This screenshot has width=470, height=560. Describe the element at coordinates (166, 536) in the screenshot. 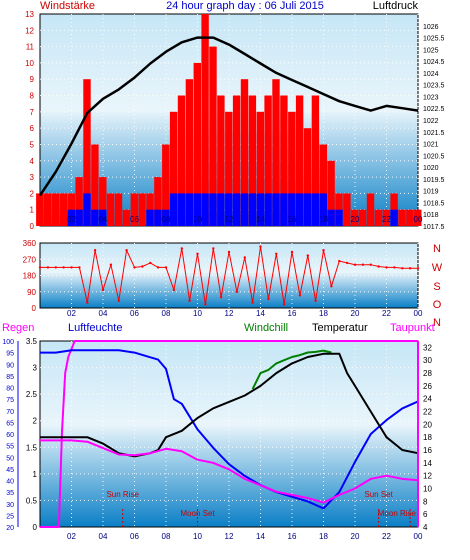

I see `panel3-x-tick-label: 08` at that location.